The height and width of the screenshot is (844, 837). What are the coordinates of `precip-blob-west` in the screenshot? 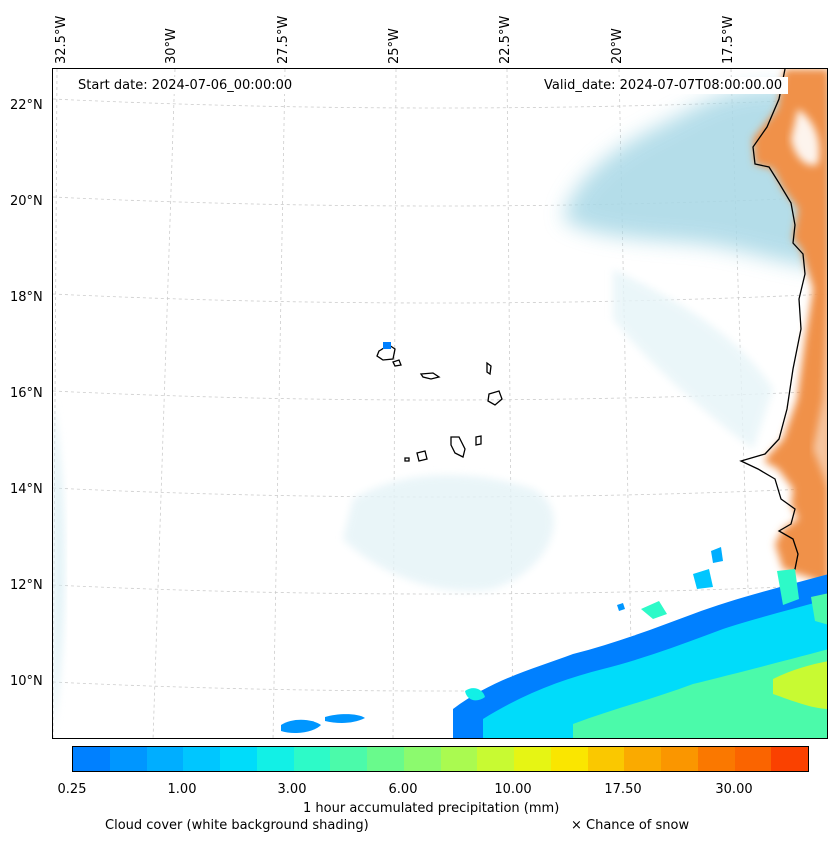 It's located at (475, 694).